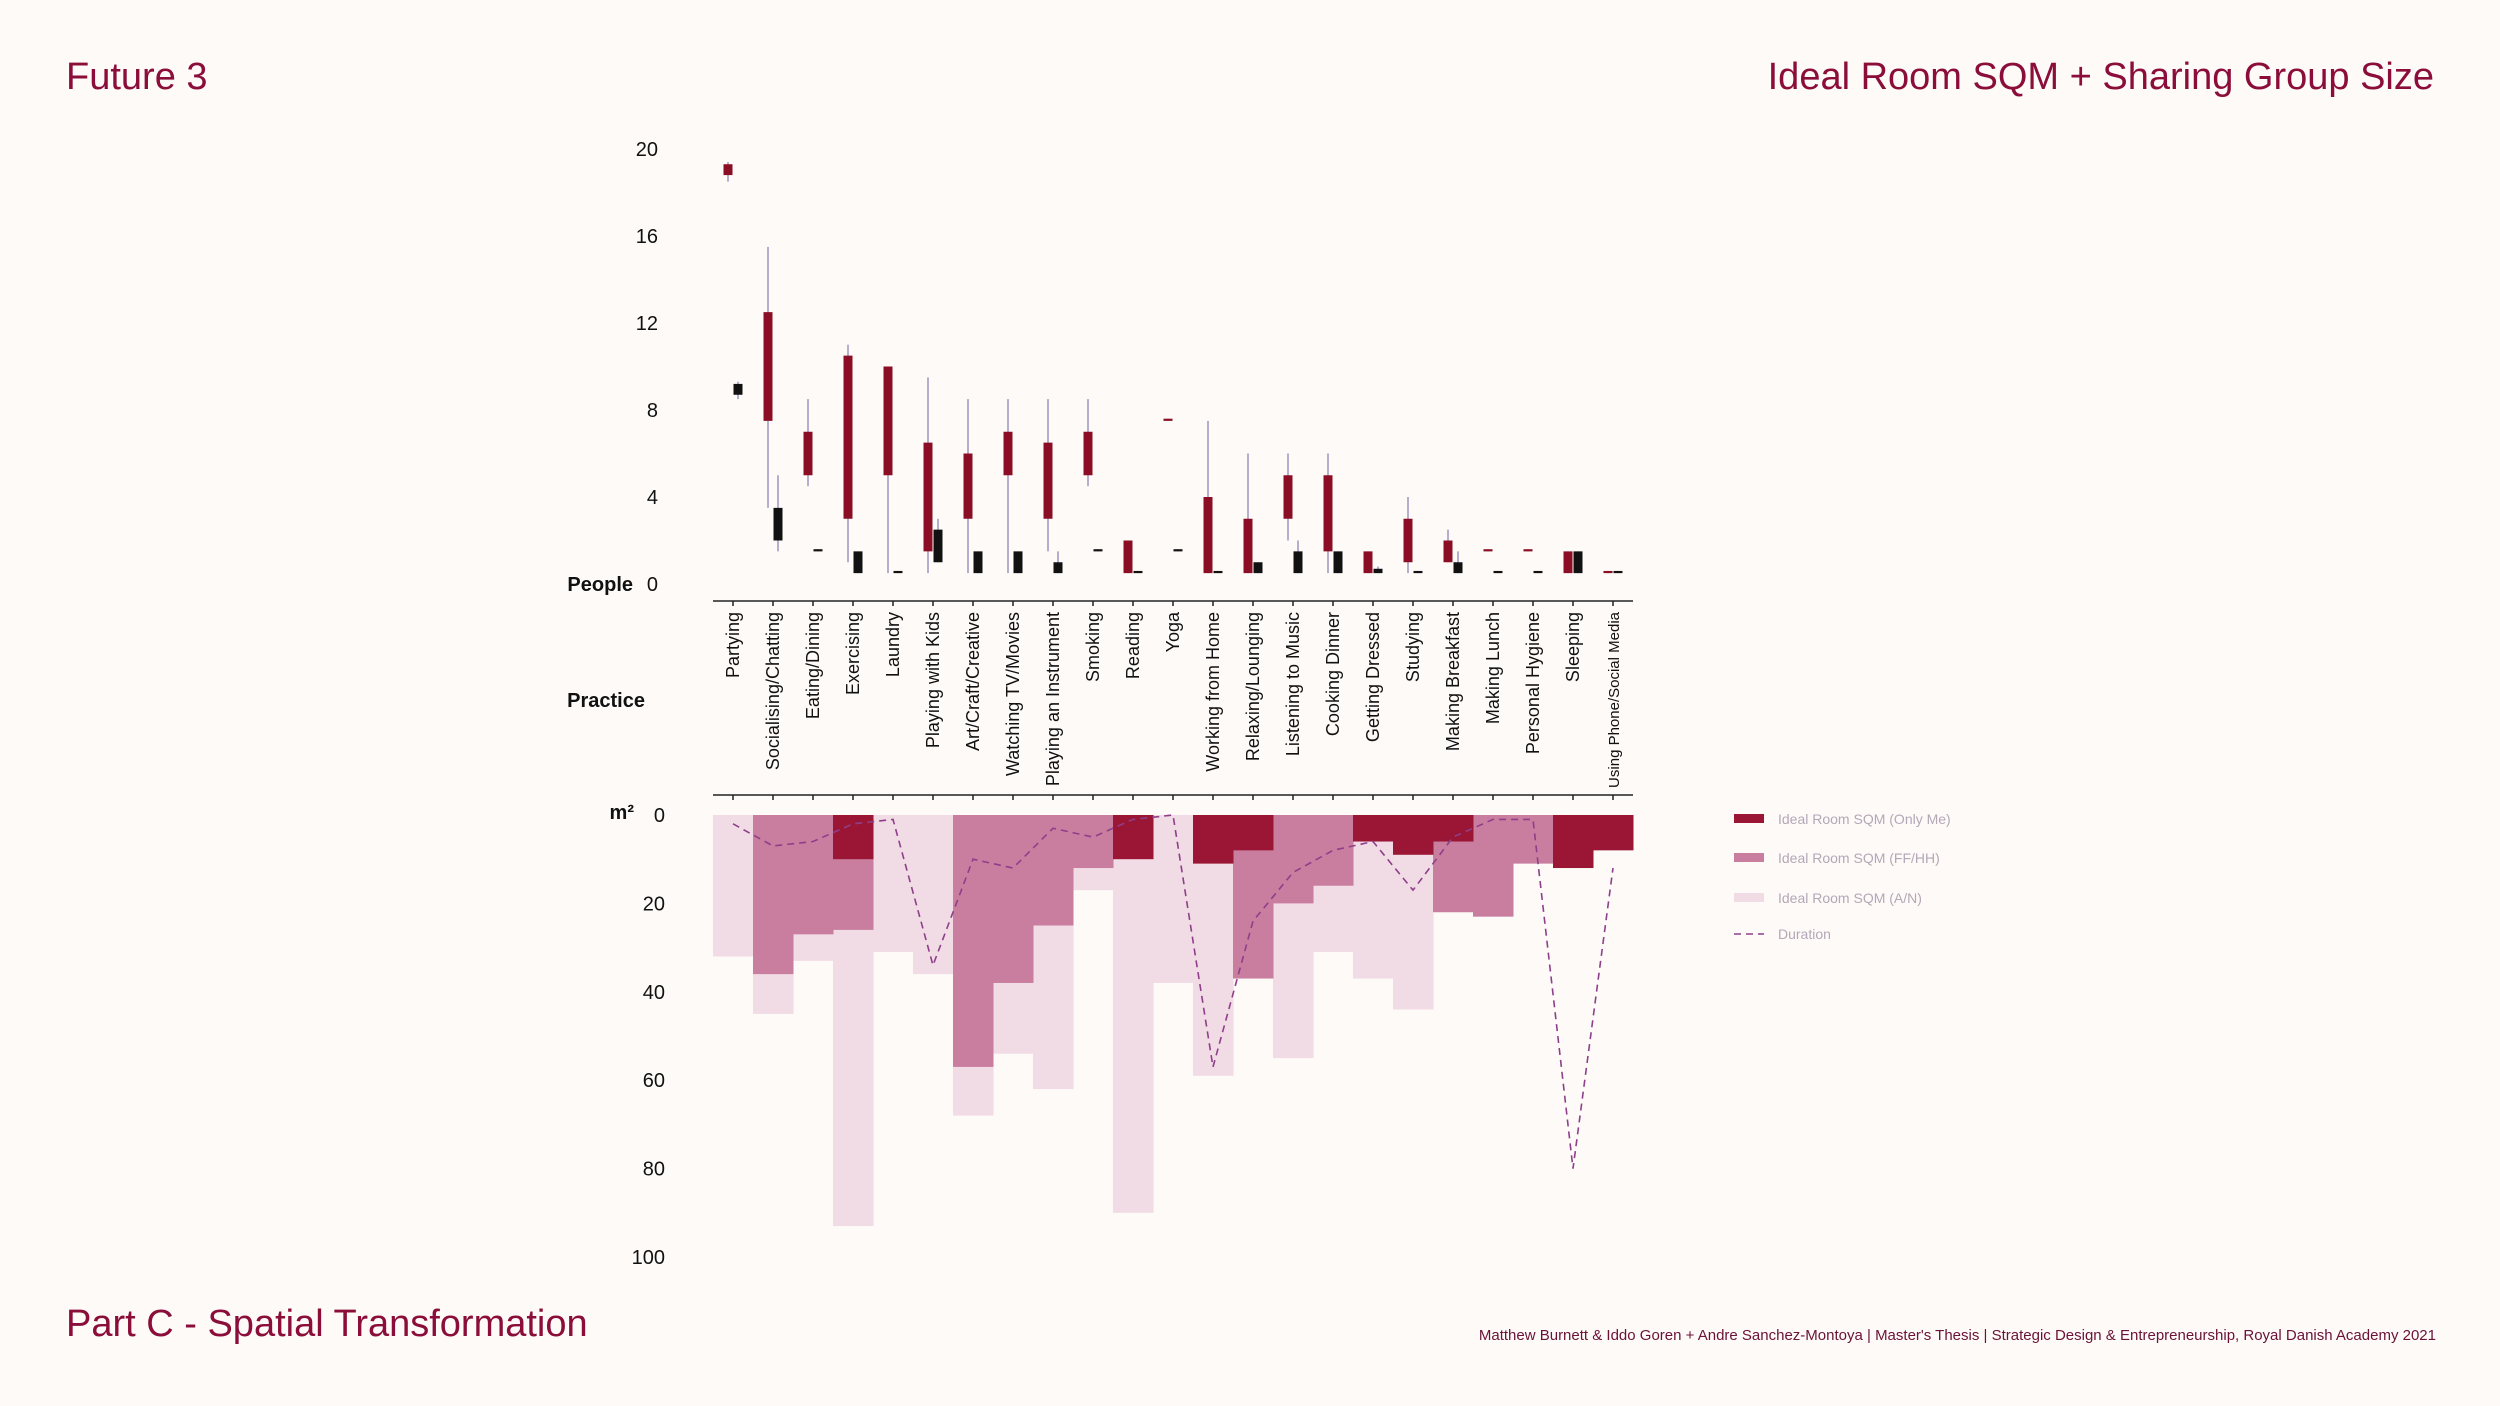  What do you see at coordinates (648, 1258) in the screenshot?
I see `sqm-tick-label: 100` at bounding box center [648, 1258].